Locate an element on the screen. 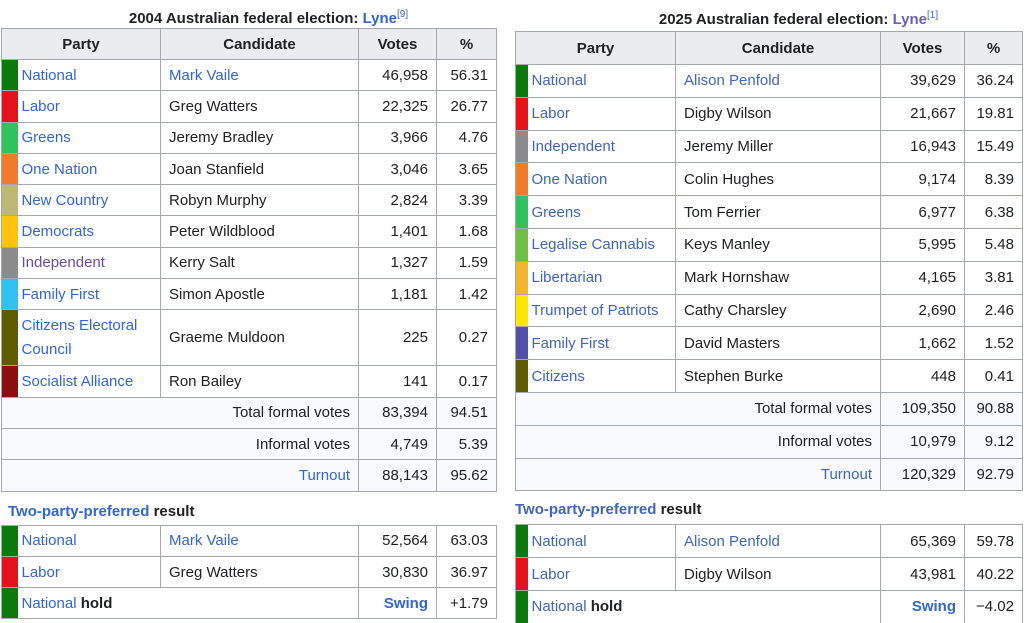 Image resolution: width=1024 pixels, height=623 pixels. hold-label: hold is located at coordinates (96, 603).